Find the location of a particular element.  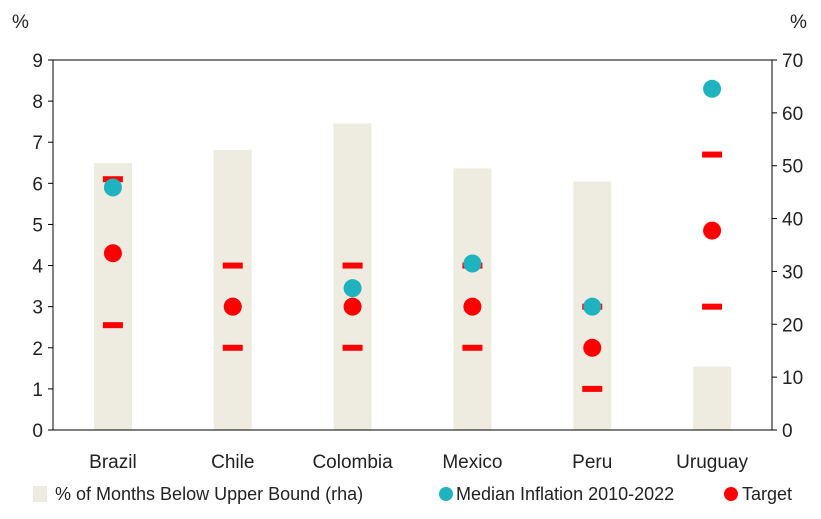

legend-label-target: Target is located at coordinates (767, 494).